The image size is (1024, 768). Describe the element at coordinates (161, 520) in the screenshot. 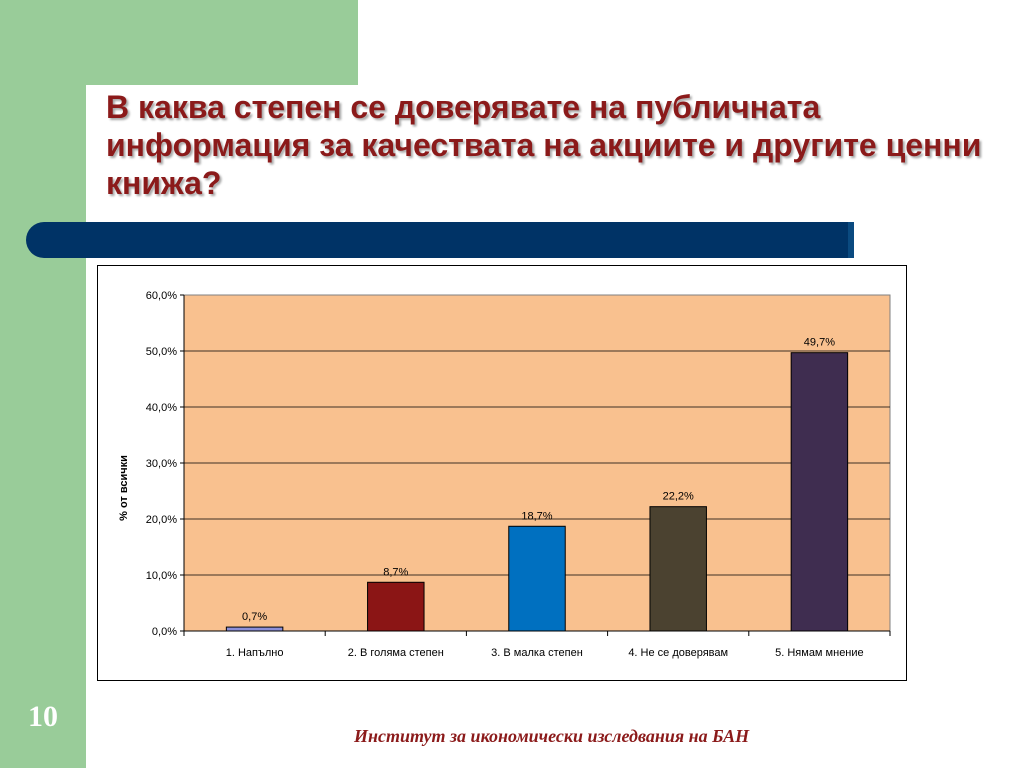

I see `y-tick-label: 20,0%` at that location.